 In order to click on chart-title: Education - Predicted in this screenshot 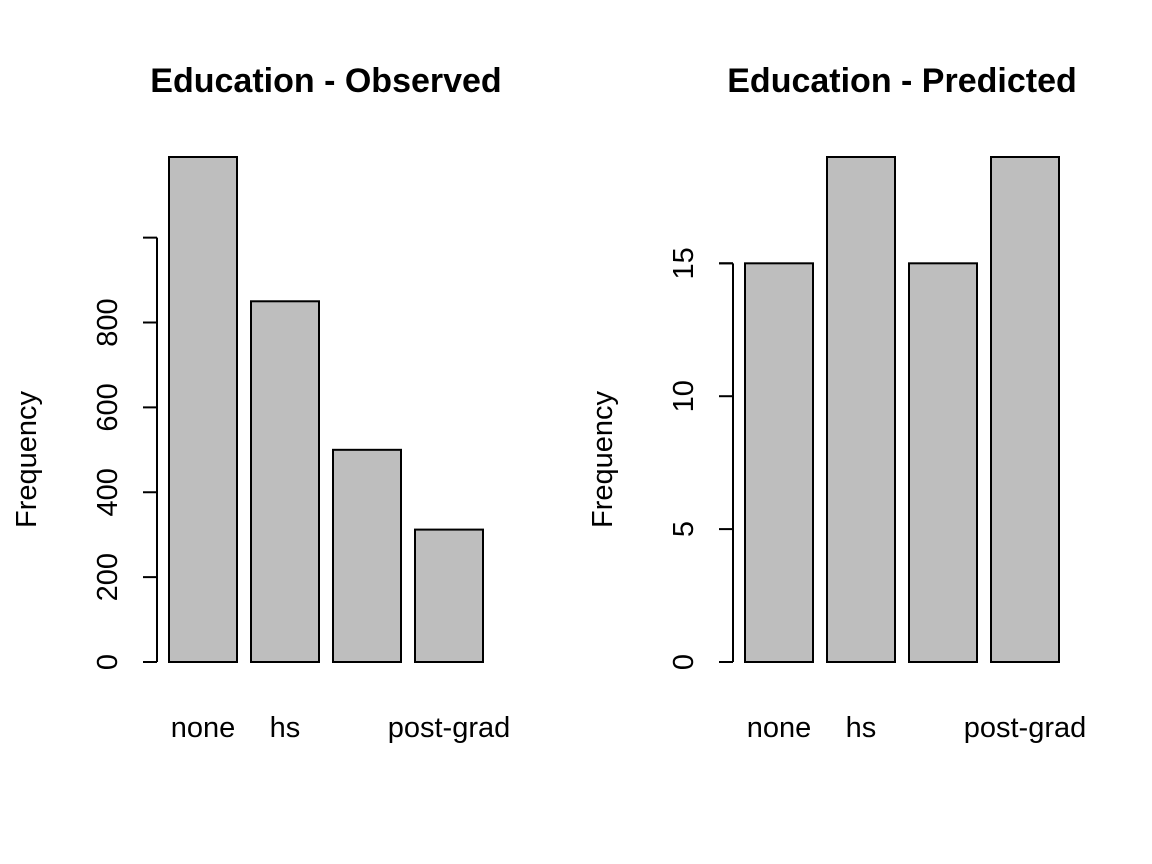, I will do `click(902, 81)`.